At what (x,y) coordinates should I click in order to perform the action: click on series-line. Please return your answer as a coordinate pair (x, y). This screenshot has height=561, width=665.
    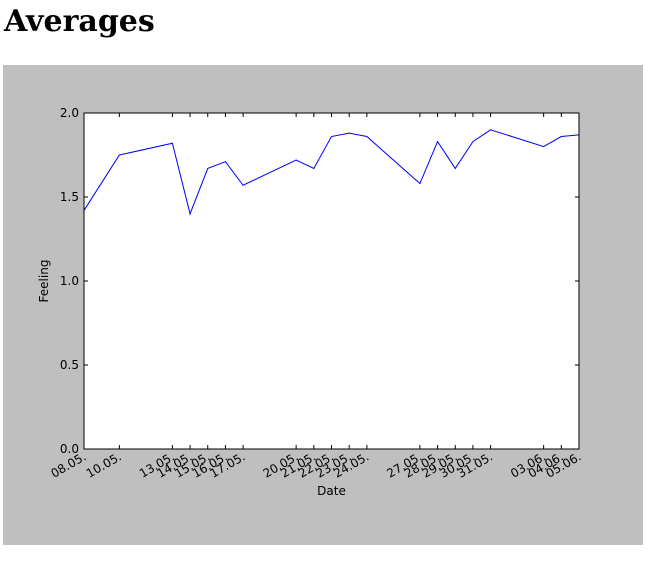
    Looking at the image, I should click on (331, 172).